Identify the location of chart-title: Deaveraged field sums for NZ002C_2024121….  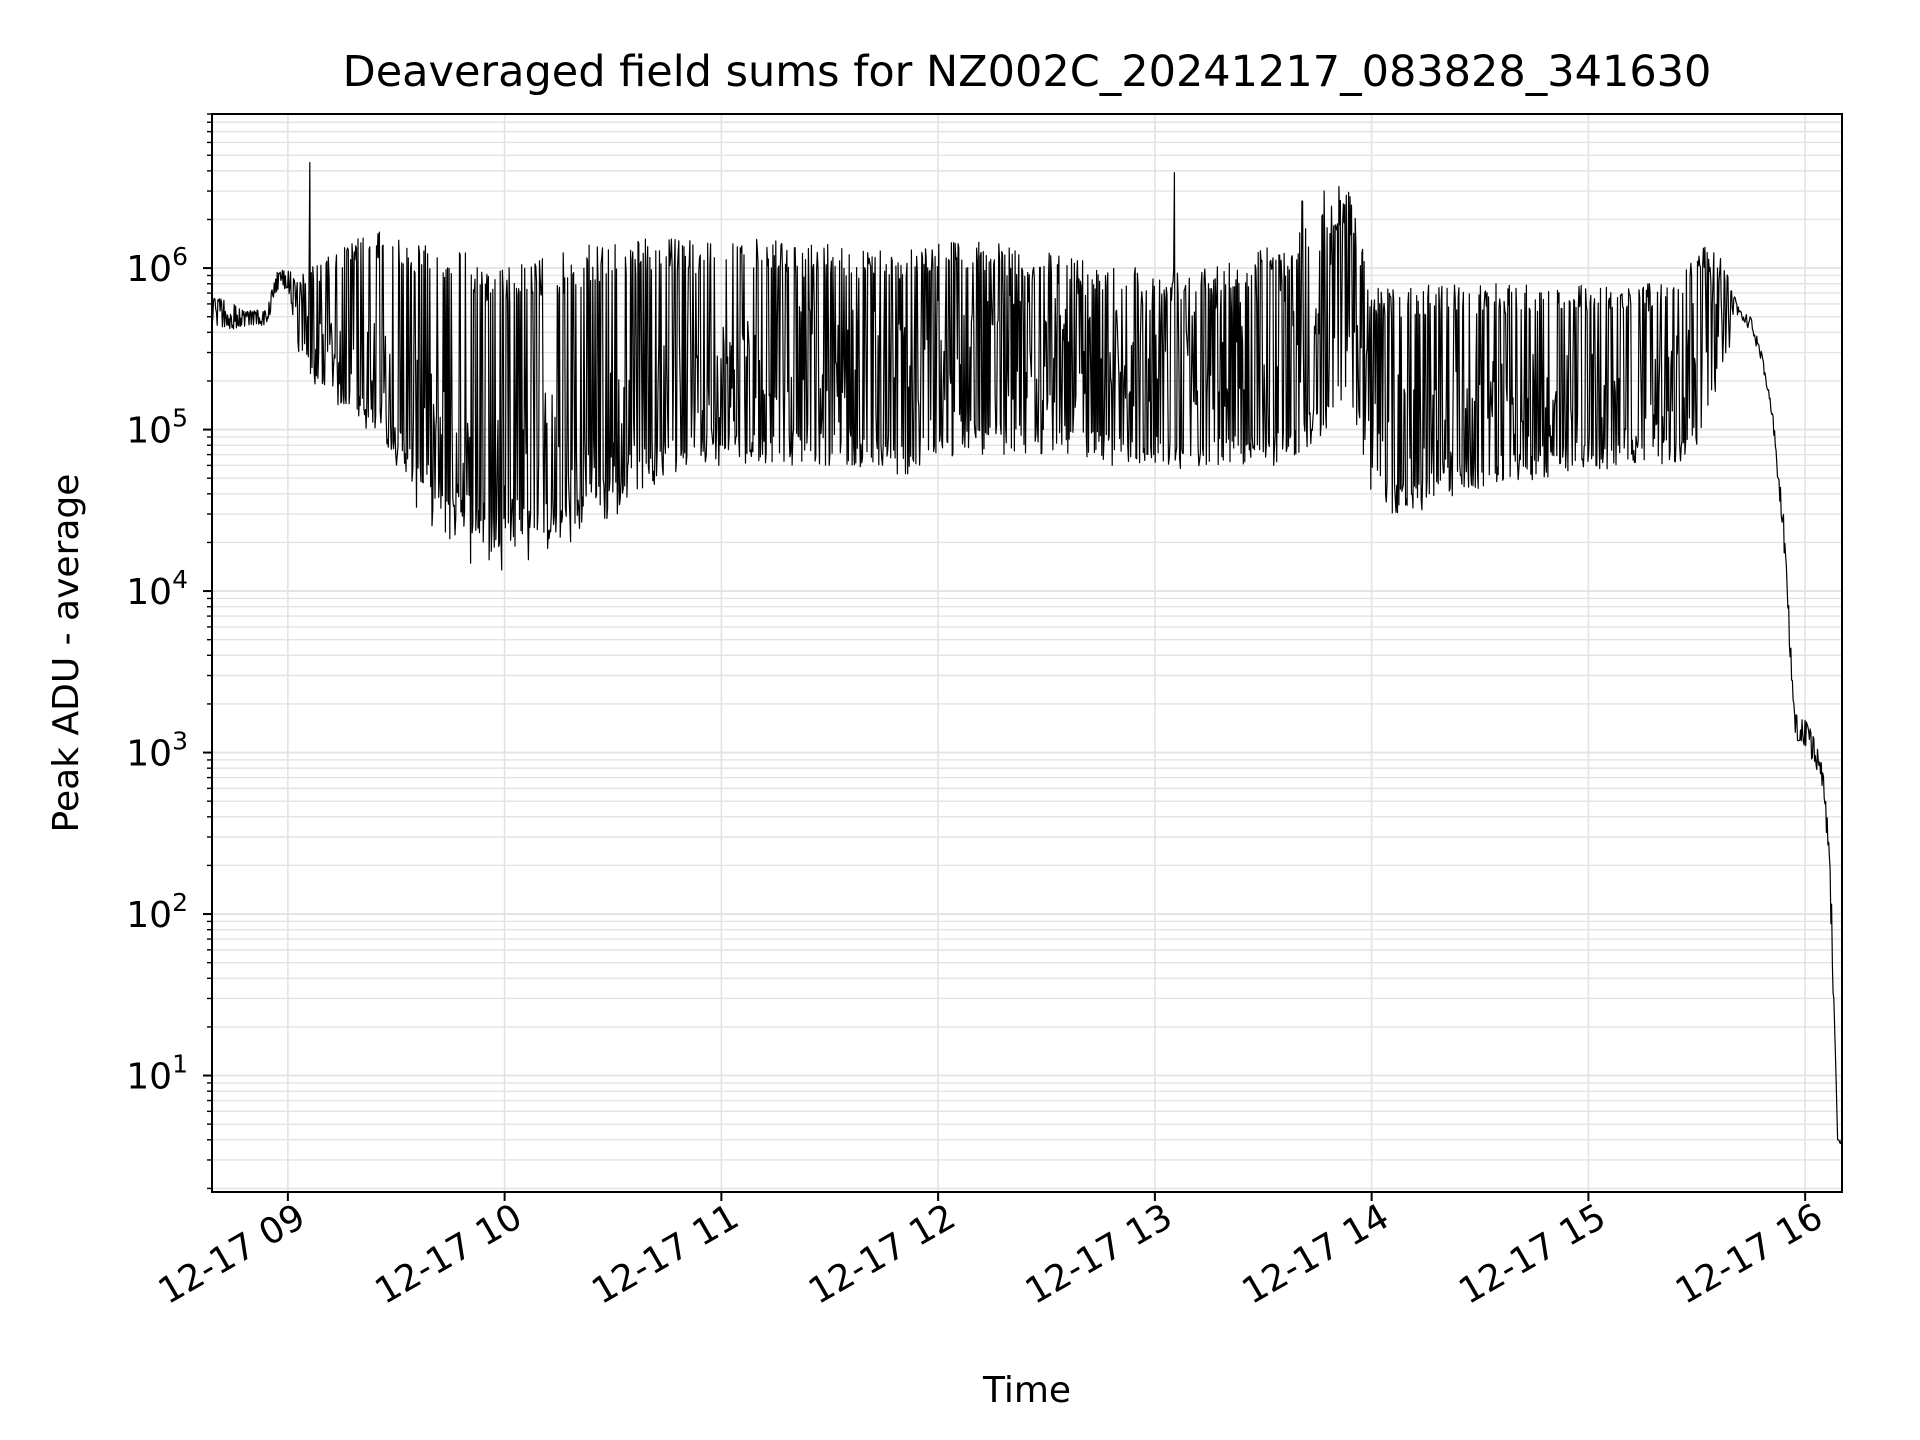
(1027, 72).